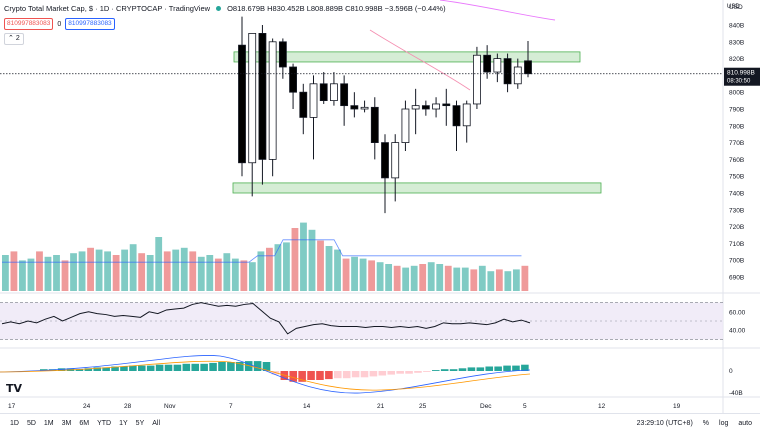 This screenshot has width=760, height=434. I want to click on auto-toggle: auto, so click(745, 423).